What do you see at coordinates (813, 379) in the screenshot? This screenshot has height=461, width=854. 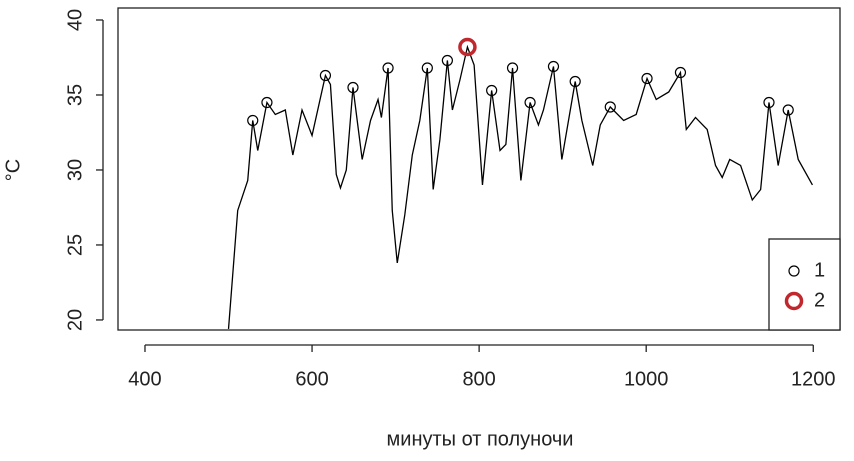 I see `x-tick-label: 1200` at bounding box center [813, 379].